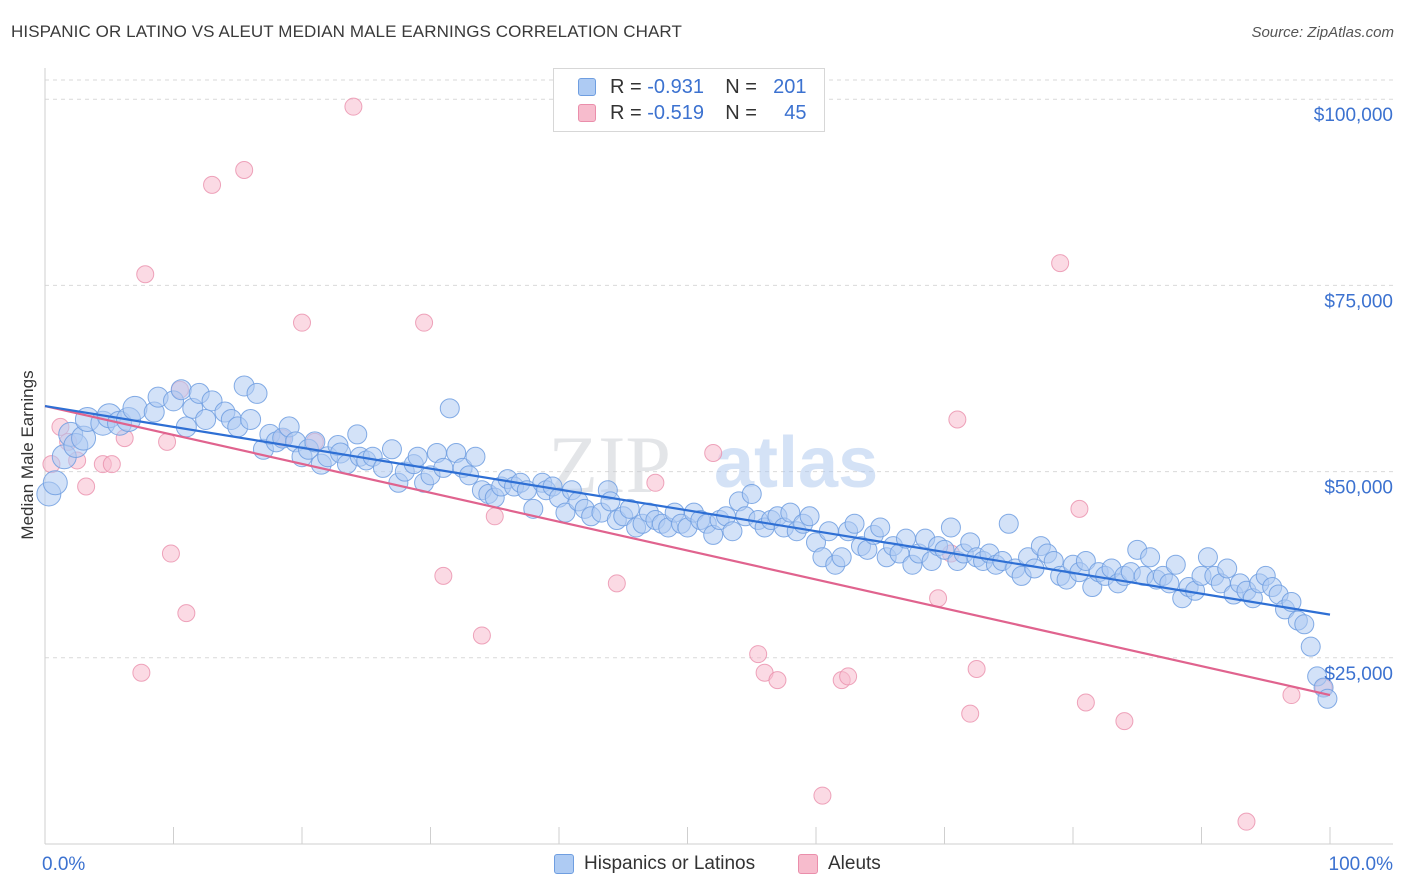 This screenshot has height=892, width=1406. What do you see at coordinates (795, 112) in the screenshot?
I see `legend-n-value: 45` at bounding box center [795, 112].